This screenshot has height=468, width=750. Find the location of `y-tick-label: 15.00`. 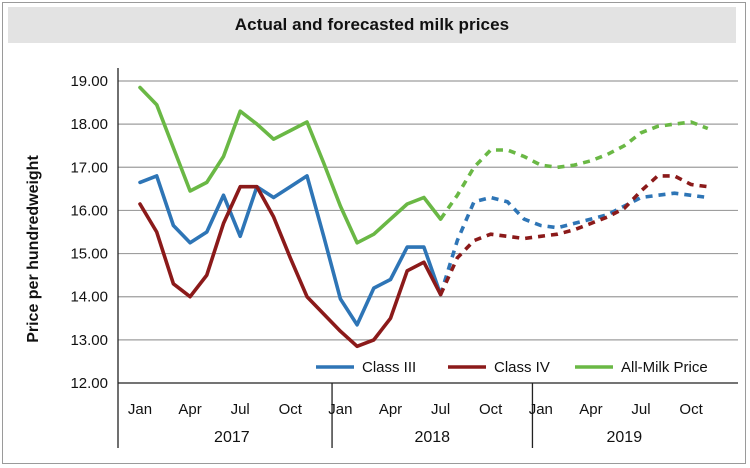

y-tick-label: 15.00 is located at coordinates (89, 254).